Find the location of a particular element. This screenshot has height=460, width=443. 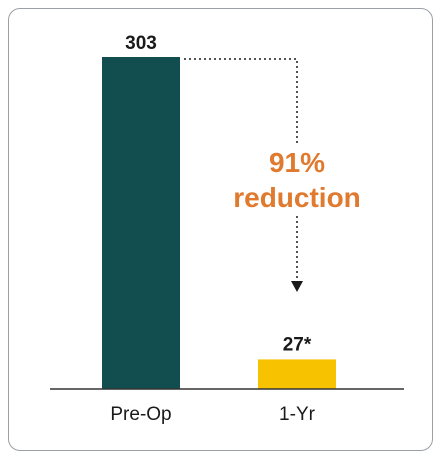

down-arrow-icon is located at coordinates (297, 286).